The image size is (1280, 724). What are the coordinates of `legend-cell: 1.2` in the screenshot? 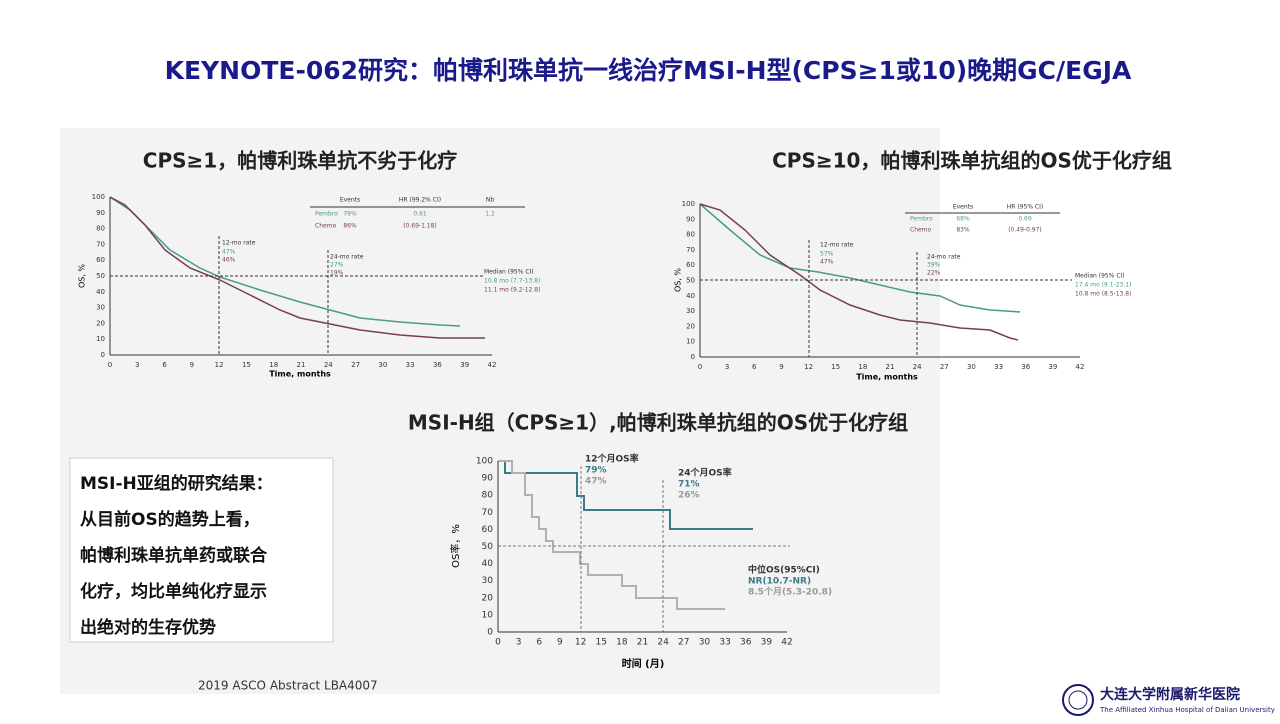 It's located at (490, 214).